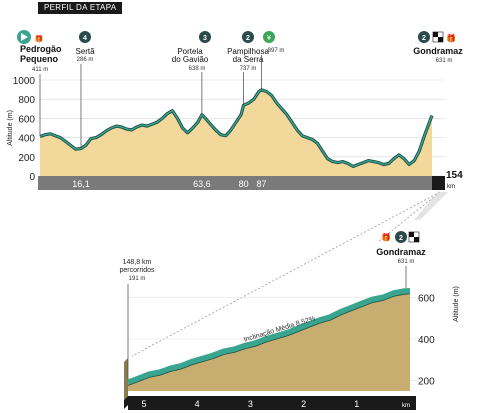  I want to click on place-altitude: 737 m, so click(248, 69).